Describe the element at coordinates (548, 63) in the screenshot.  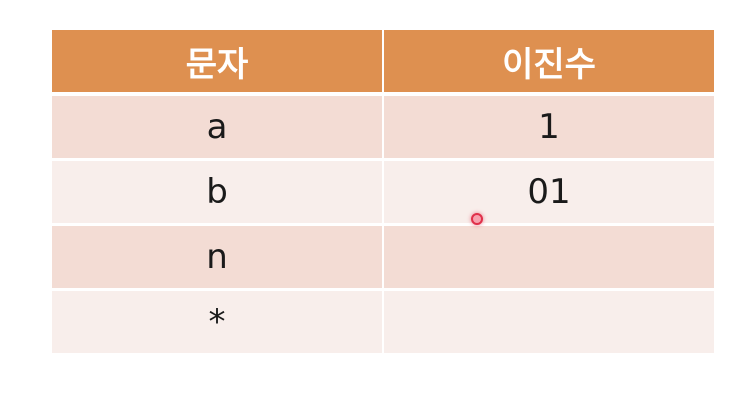
I see `header-binary: 이진수` at that location.